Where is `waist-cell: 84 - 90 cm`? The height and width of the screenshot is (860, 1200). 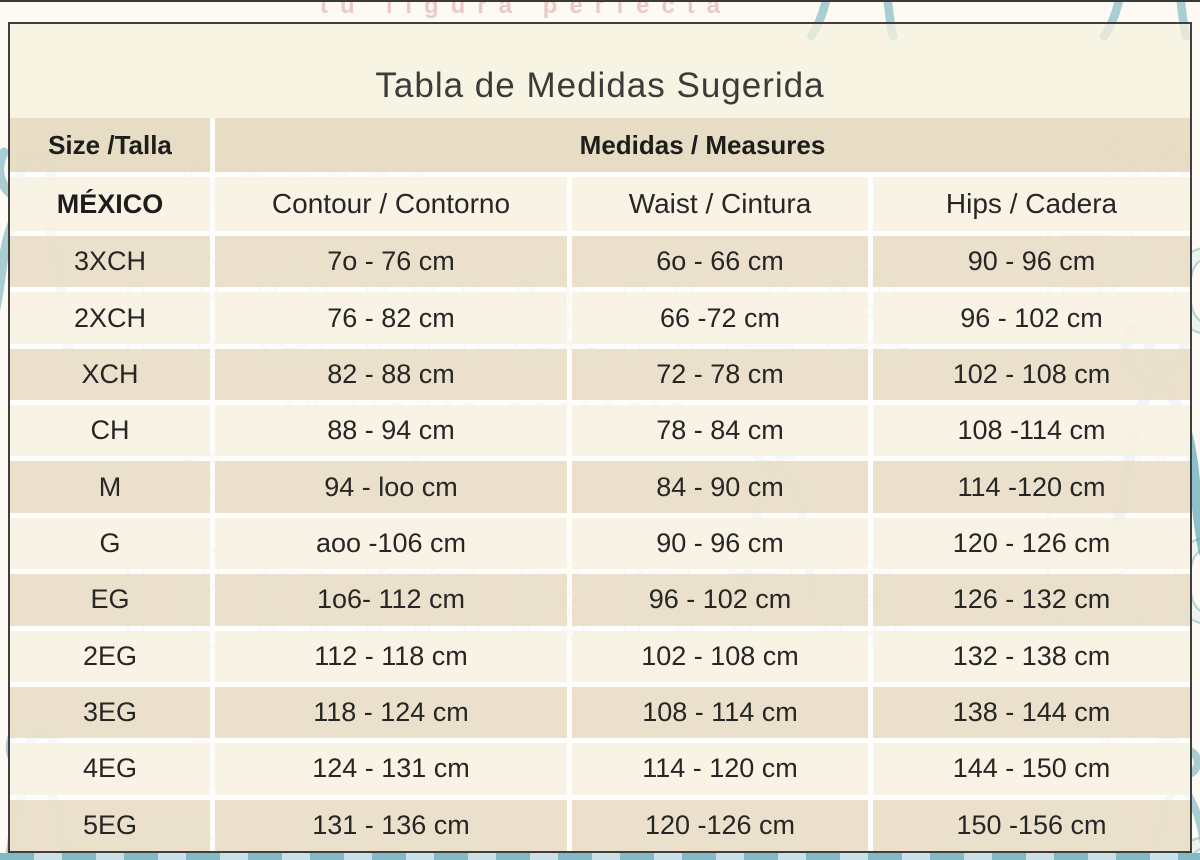 waist-cell: 84 - 90 cm is located at coordinates (720, 487).